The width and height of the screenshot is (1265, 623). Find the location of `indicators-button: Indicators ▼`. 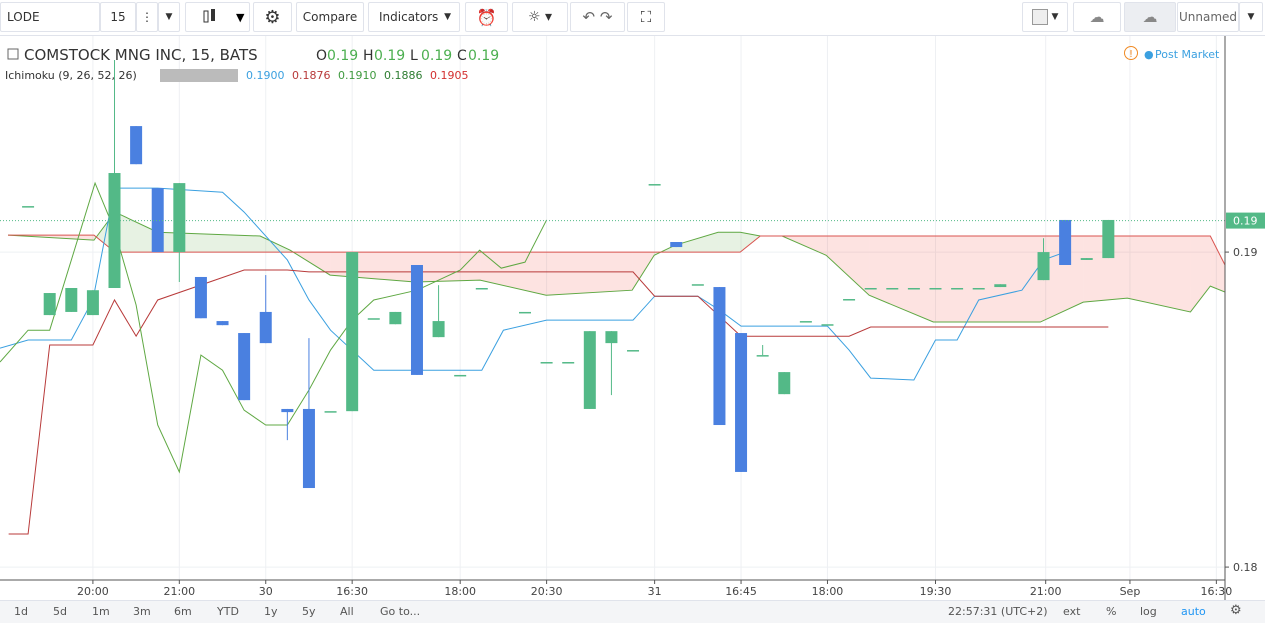

indicators-button: Indicators ▼ is located at coordinates (414, 17).